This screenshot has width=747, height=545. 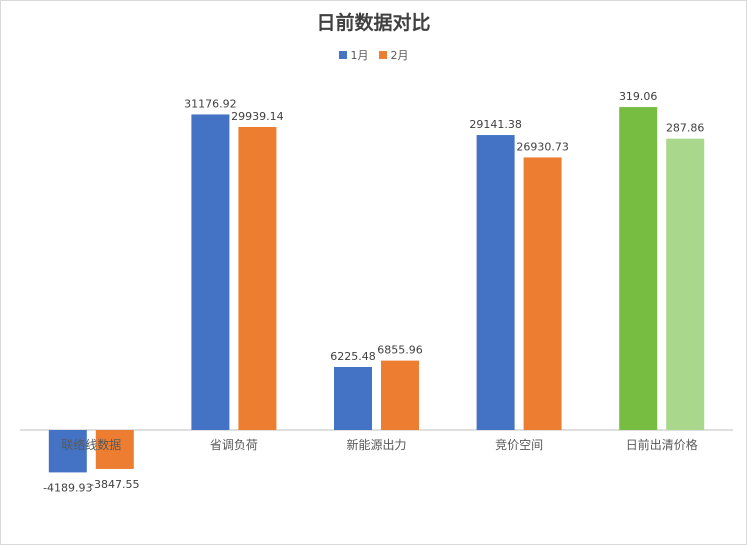 I want to click on value-label-1-cat-3: 6225.48, so click(x=353, y=356).